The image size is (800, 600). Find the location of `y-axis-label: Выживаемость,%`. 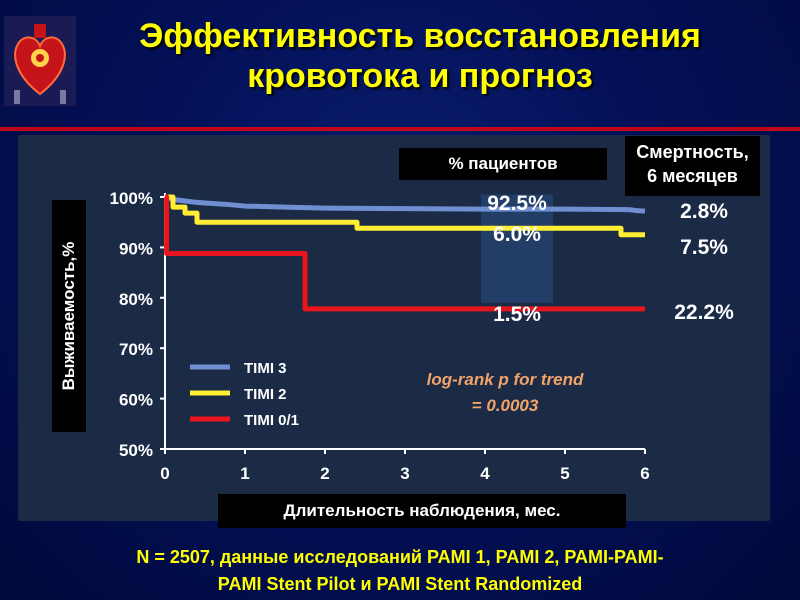

y-axis-label: Выживаемость,% is located at coordinates (68, 316).